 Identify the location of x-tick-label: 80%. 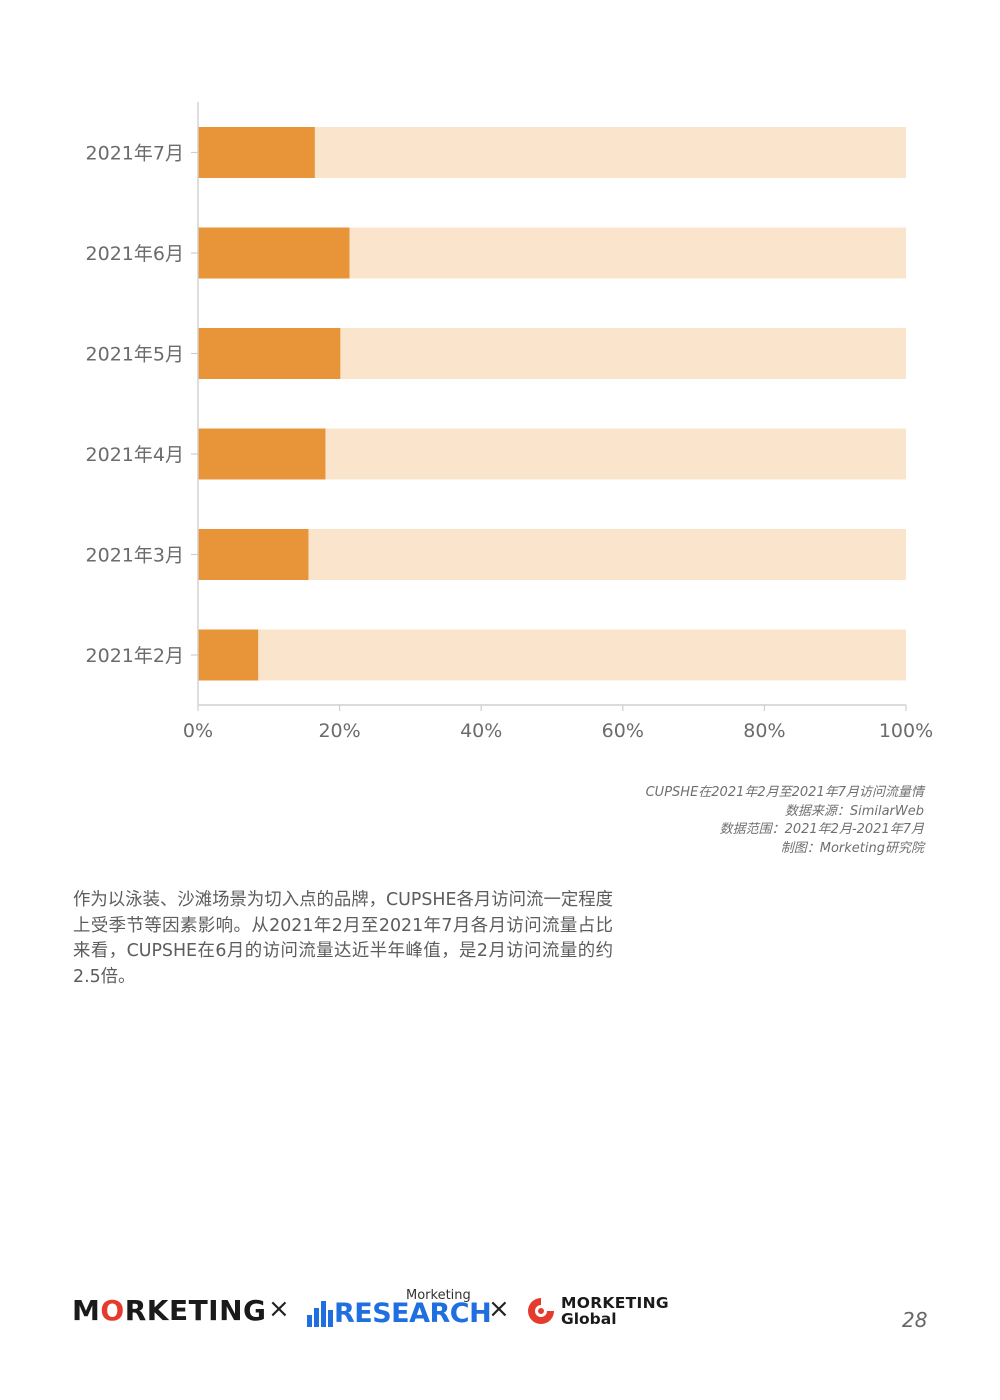
(764, 731).